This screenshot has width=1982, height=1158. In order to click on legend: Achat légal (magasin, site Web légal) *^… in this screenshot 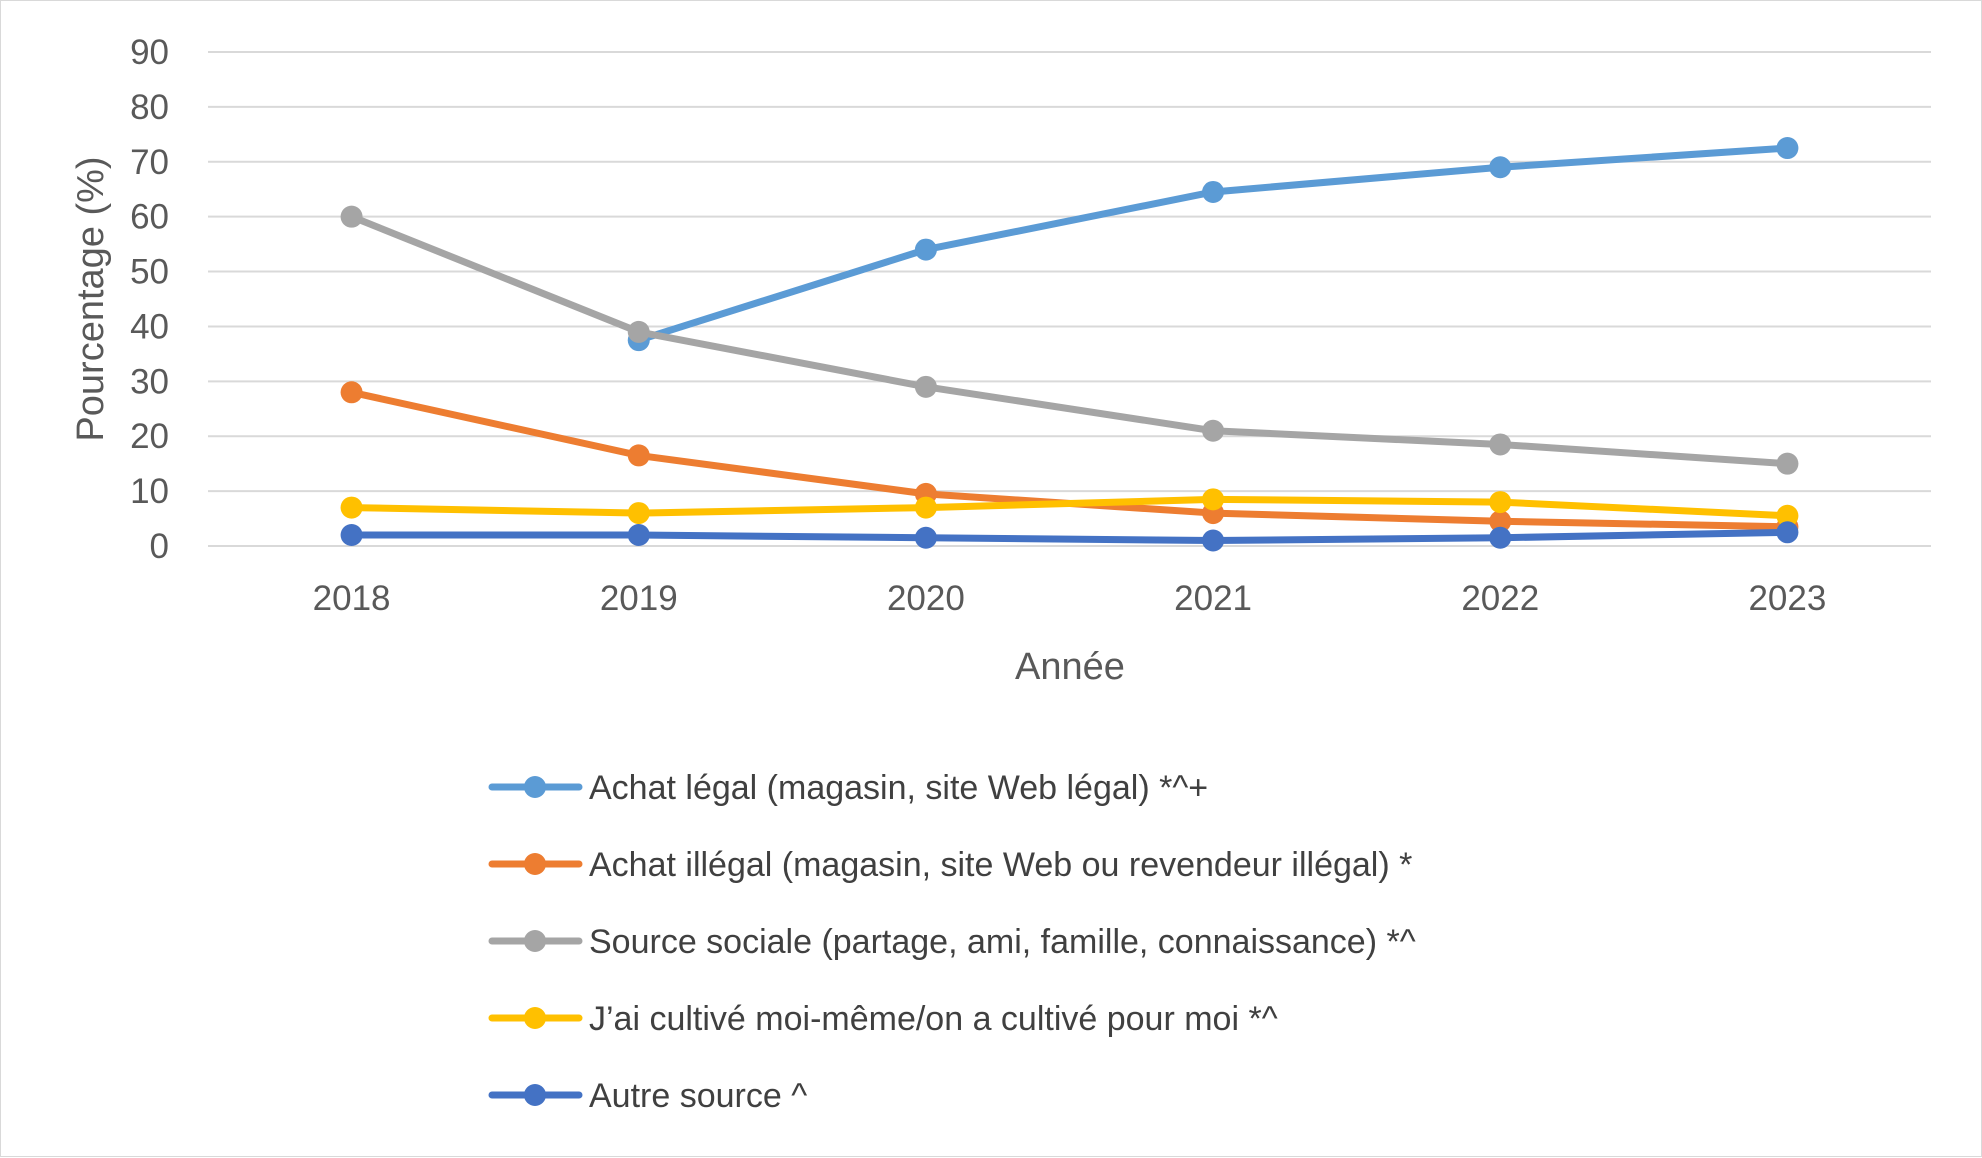, I will do `click(952, 942)`.